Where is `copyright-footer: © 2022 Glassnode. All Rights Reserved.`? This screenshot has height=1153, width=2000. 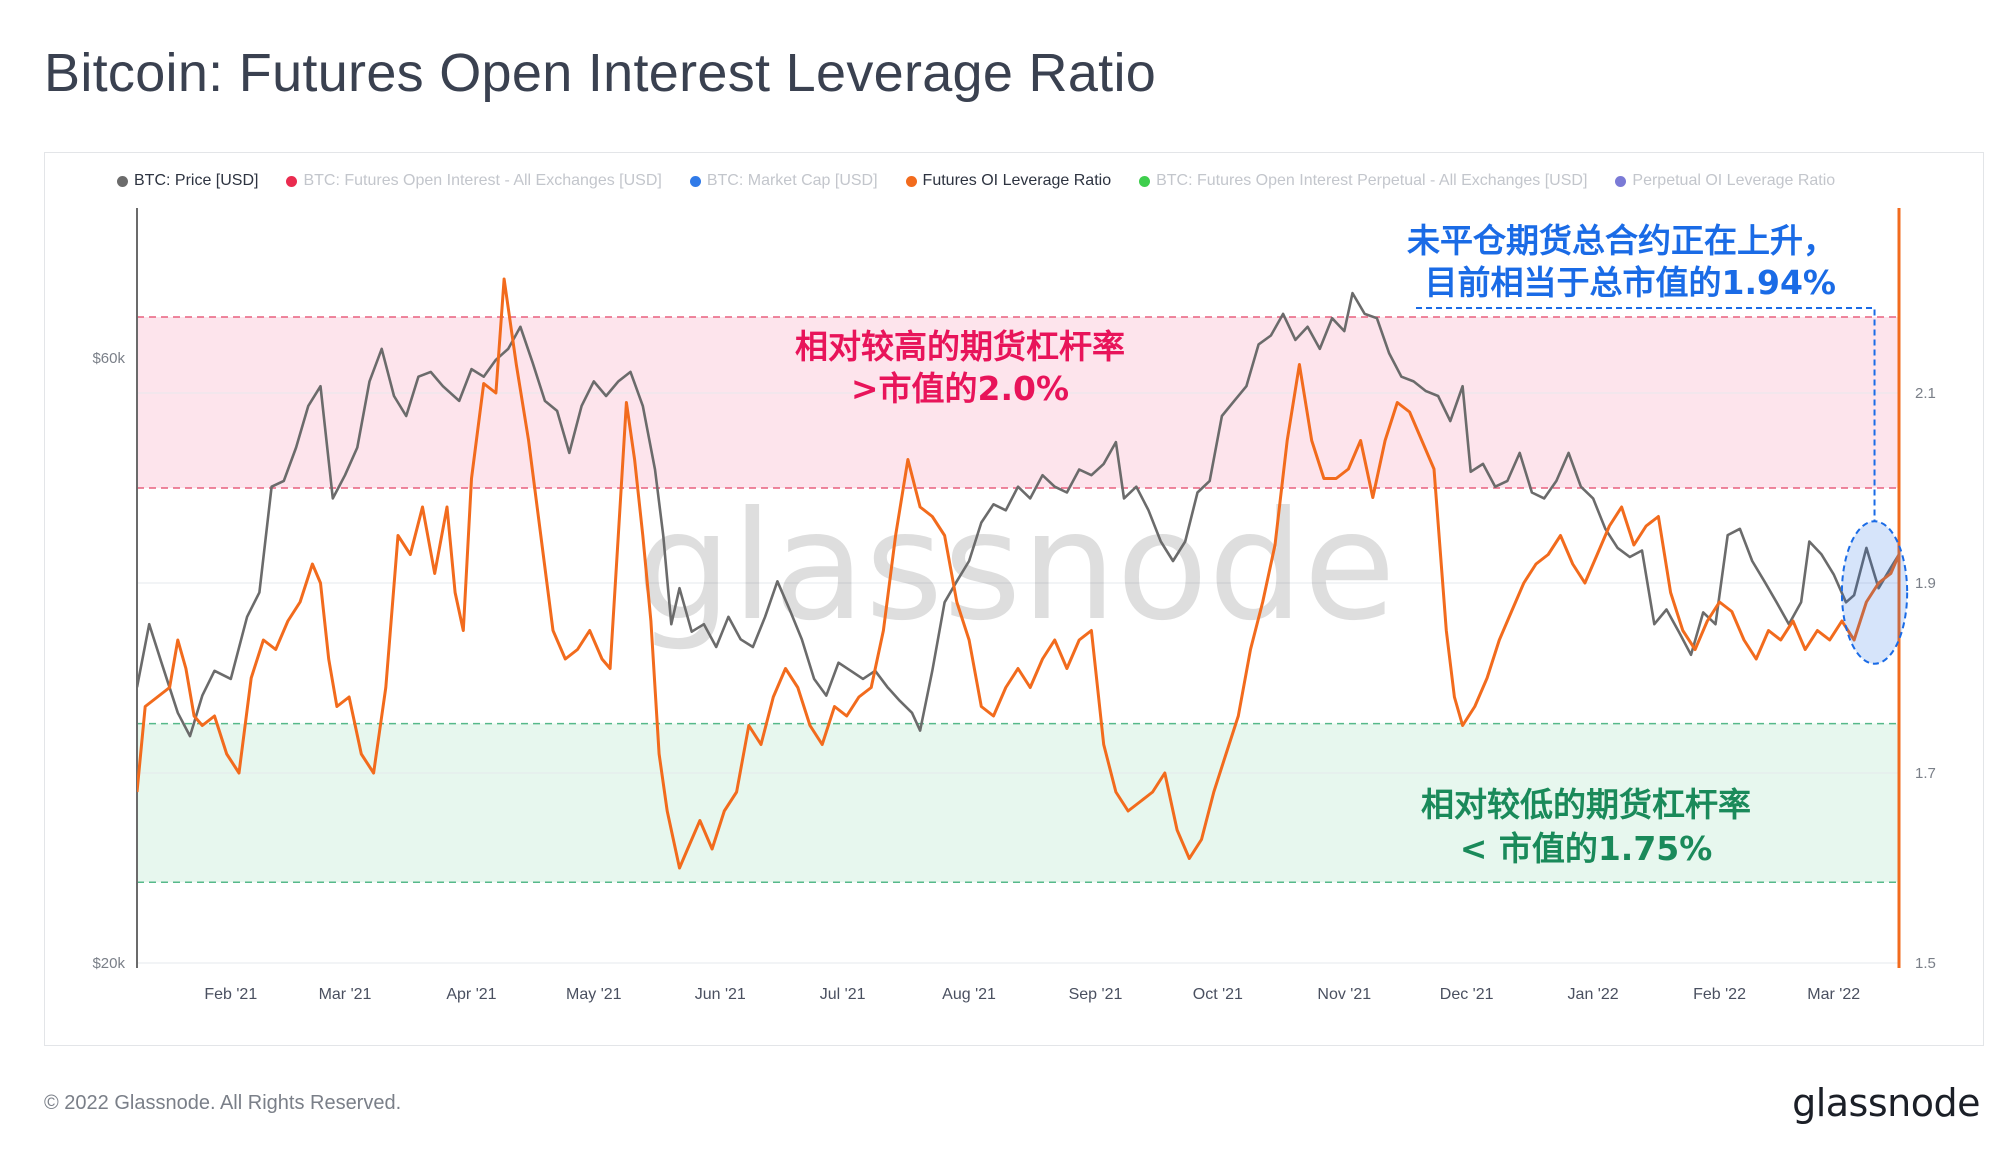
copyright-footer: © 2022 Glassnode. All Rights Reserved. is located at coordinates (223, 1103).